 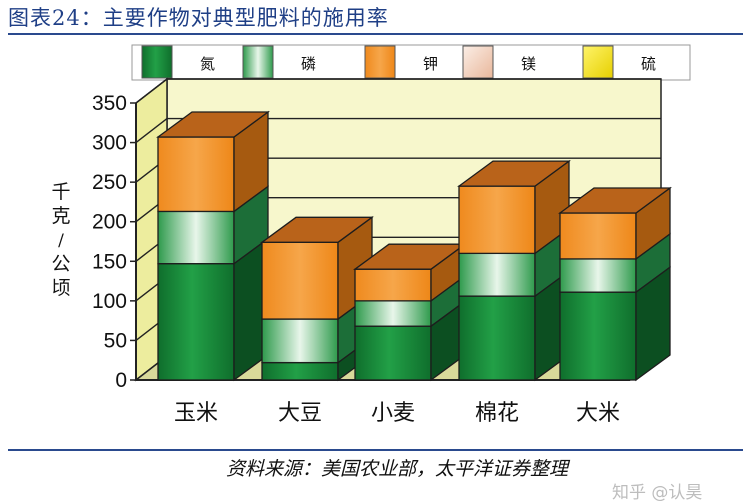 I want to click on y-tick-label: 150, so click(x=109, y=261).